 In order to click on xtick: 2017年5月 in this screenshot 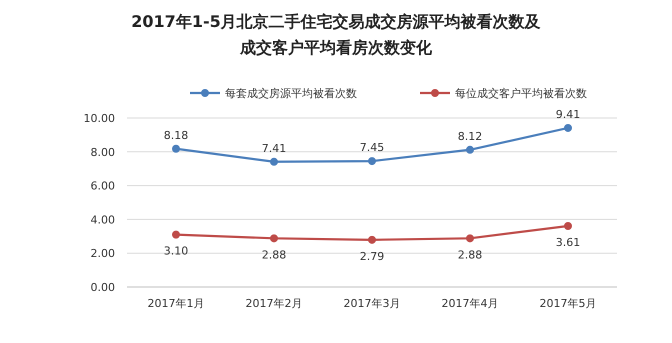, I will do `click(568, 303)`.